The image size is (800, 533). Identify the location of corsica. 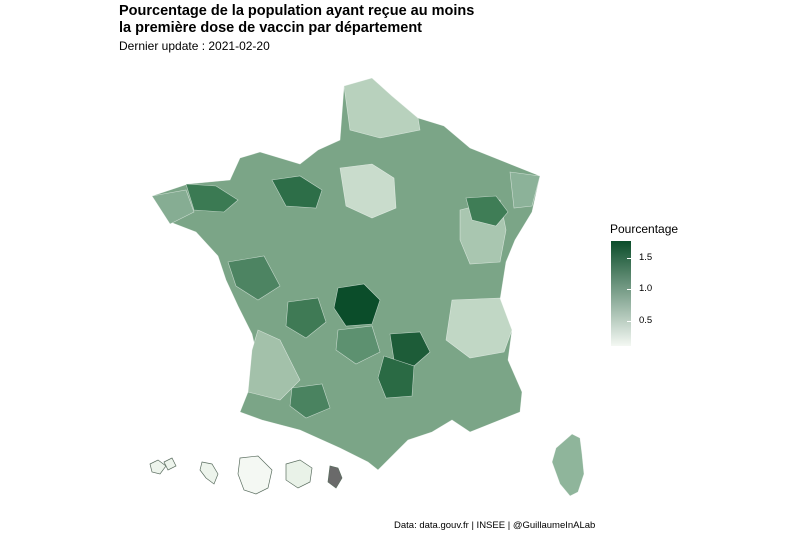
(568, 465).